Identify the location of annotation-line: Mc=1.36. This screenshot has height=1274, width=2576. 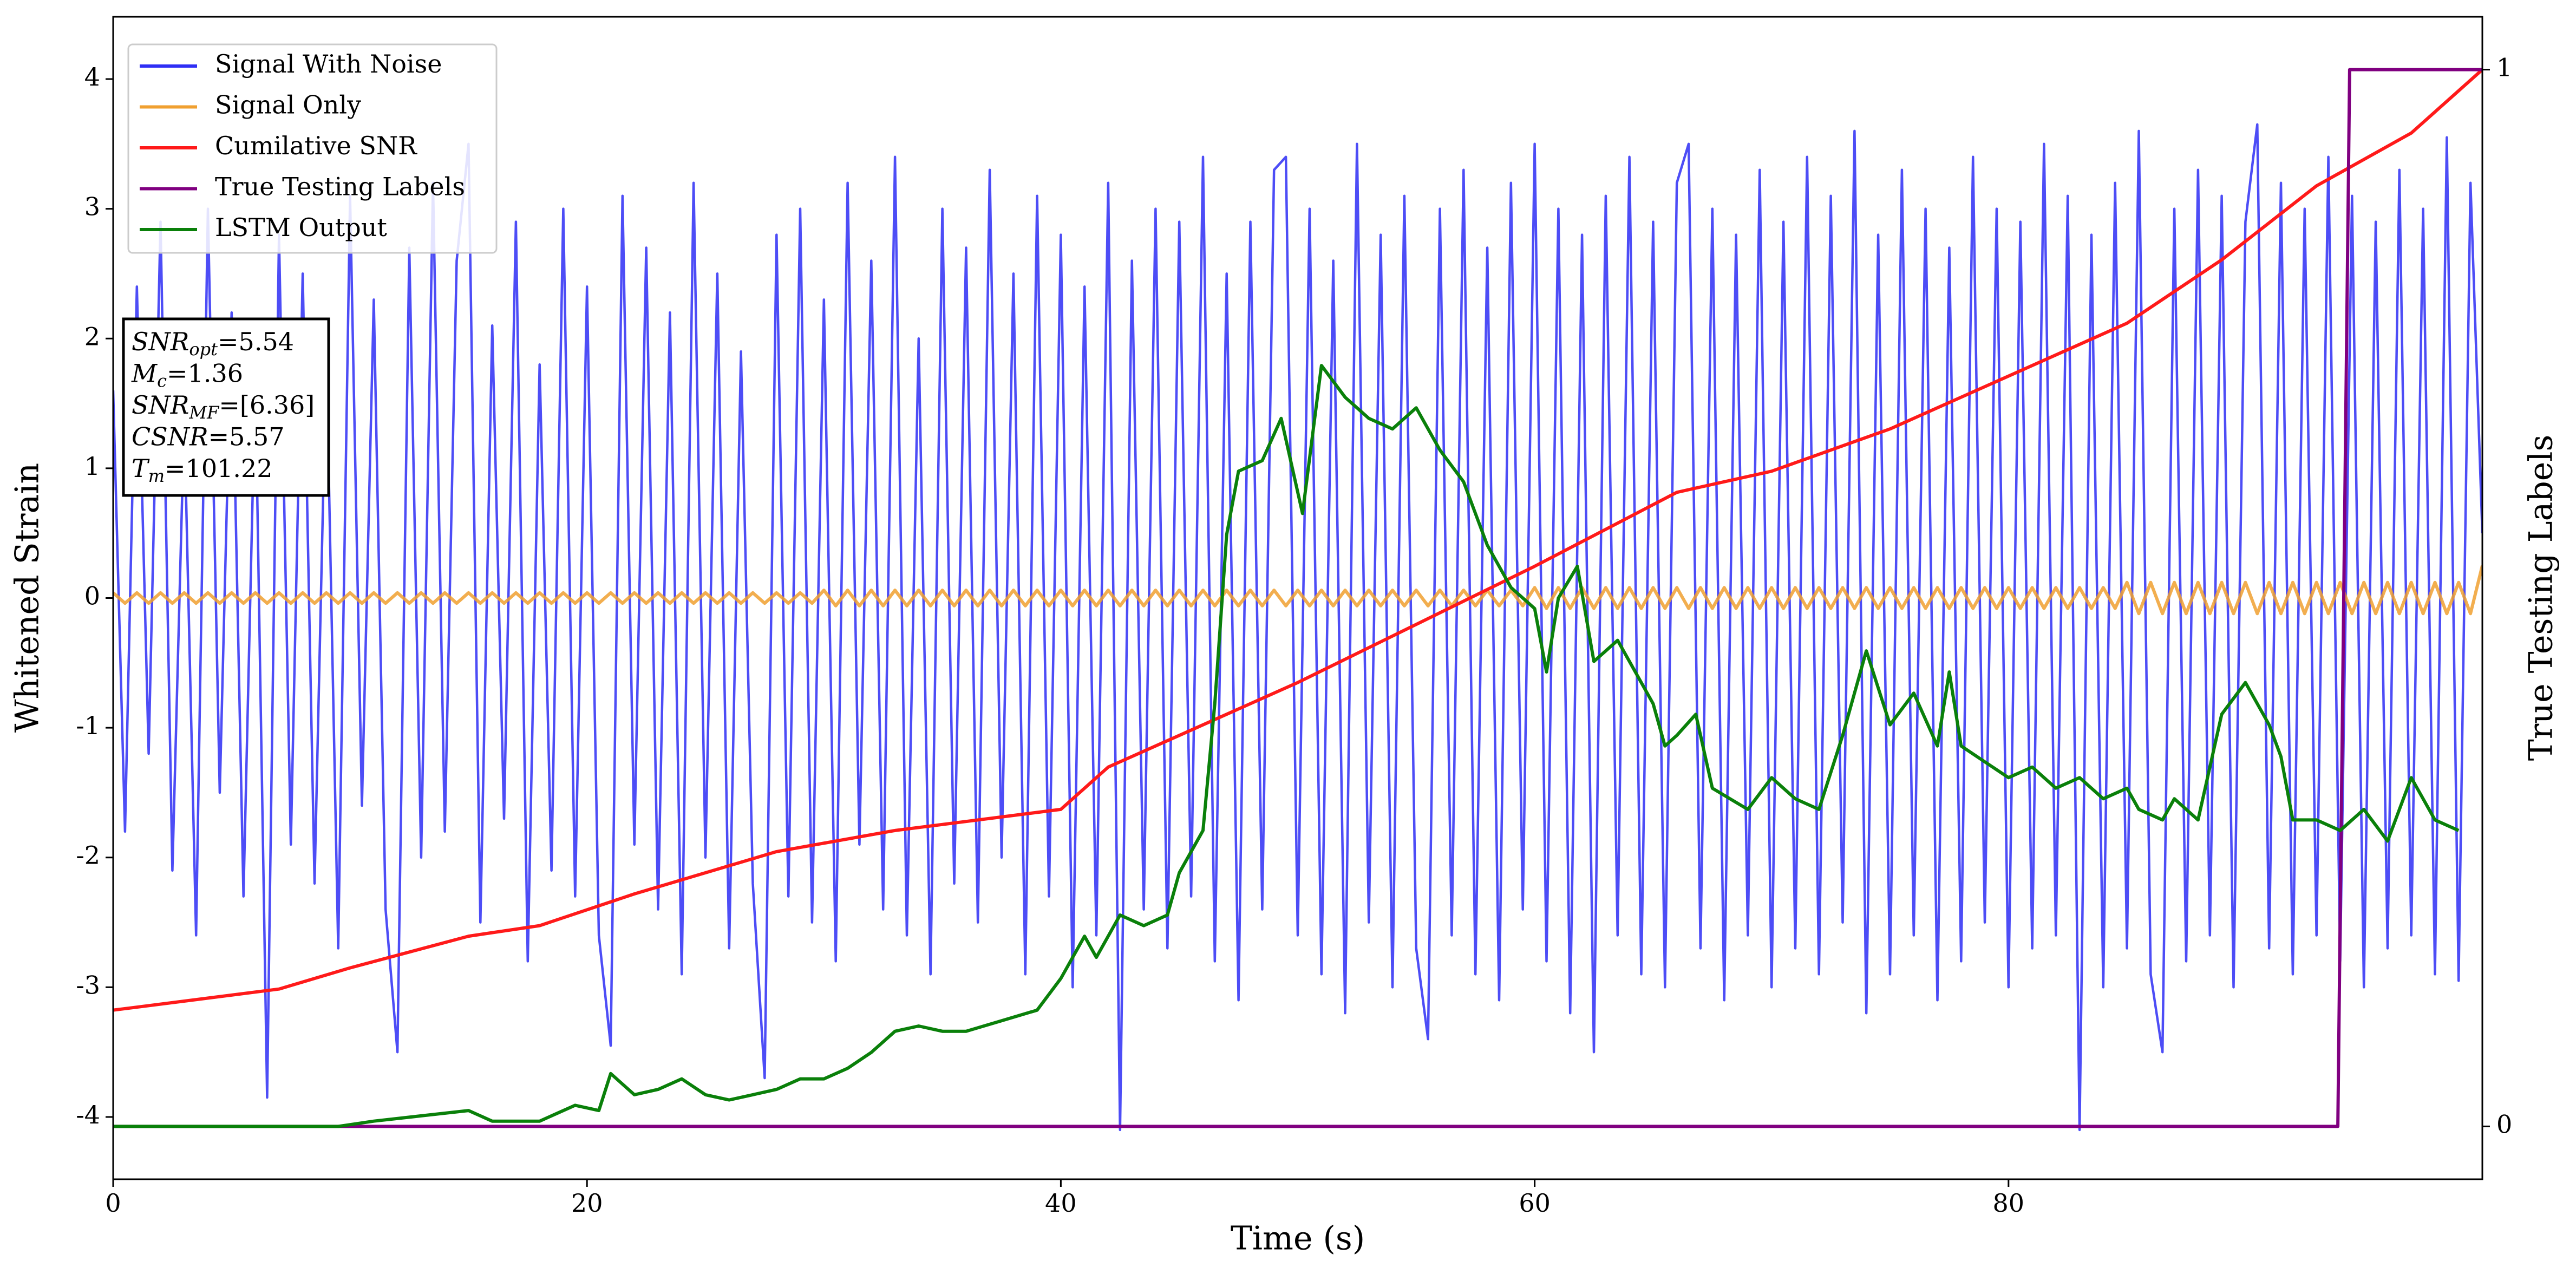
(187, 375).